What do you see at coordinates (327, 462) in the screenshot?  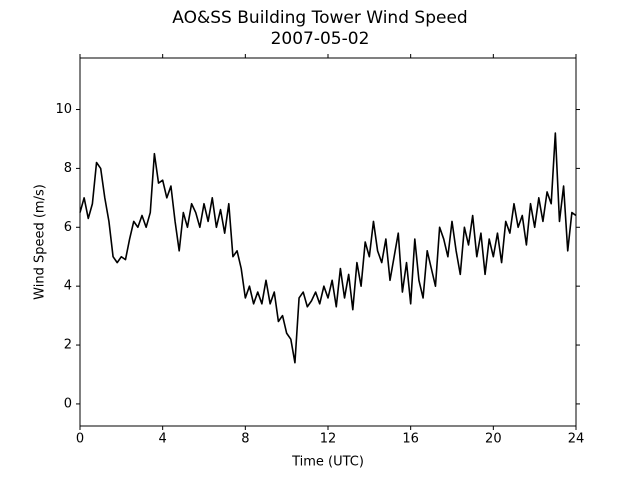 I see `x-axis-label: Time (UTC)` at bounding box center [327, 462].